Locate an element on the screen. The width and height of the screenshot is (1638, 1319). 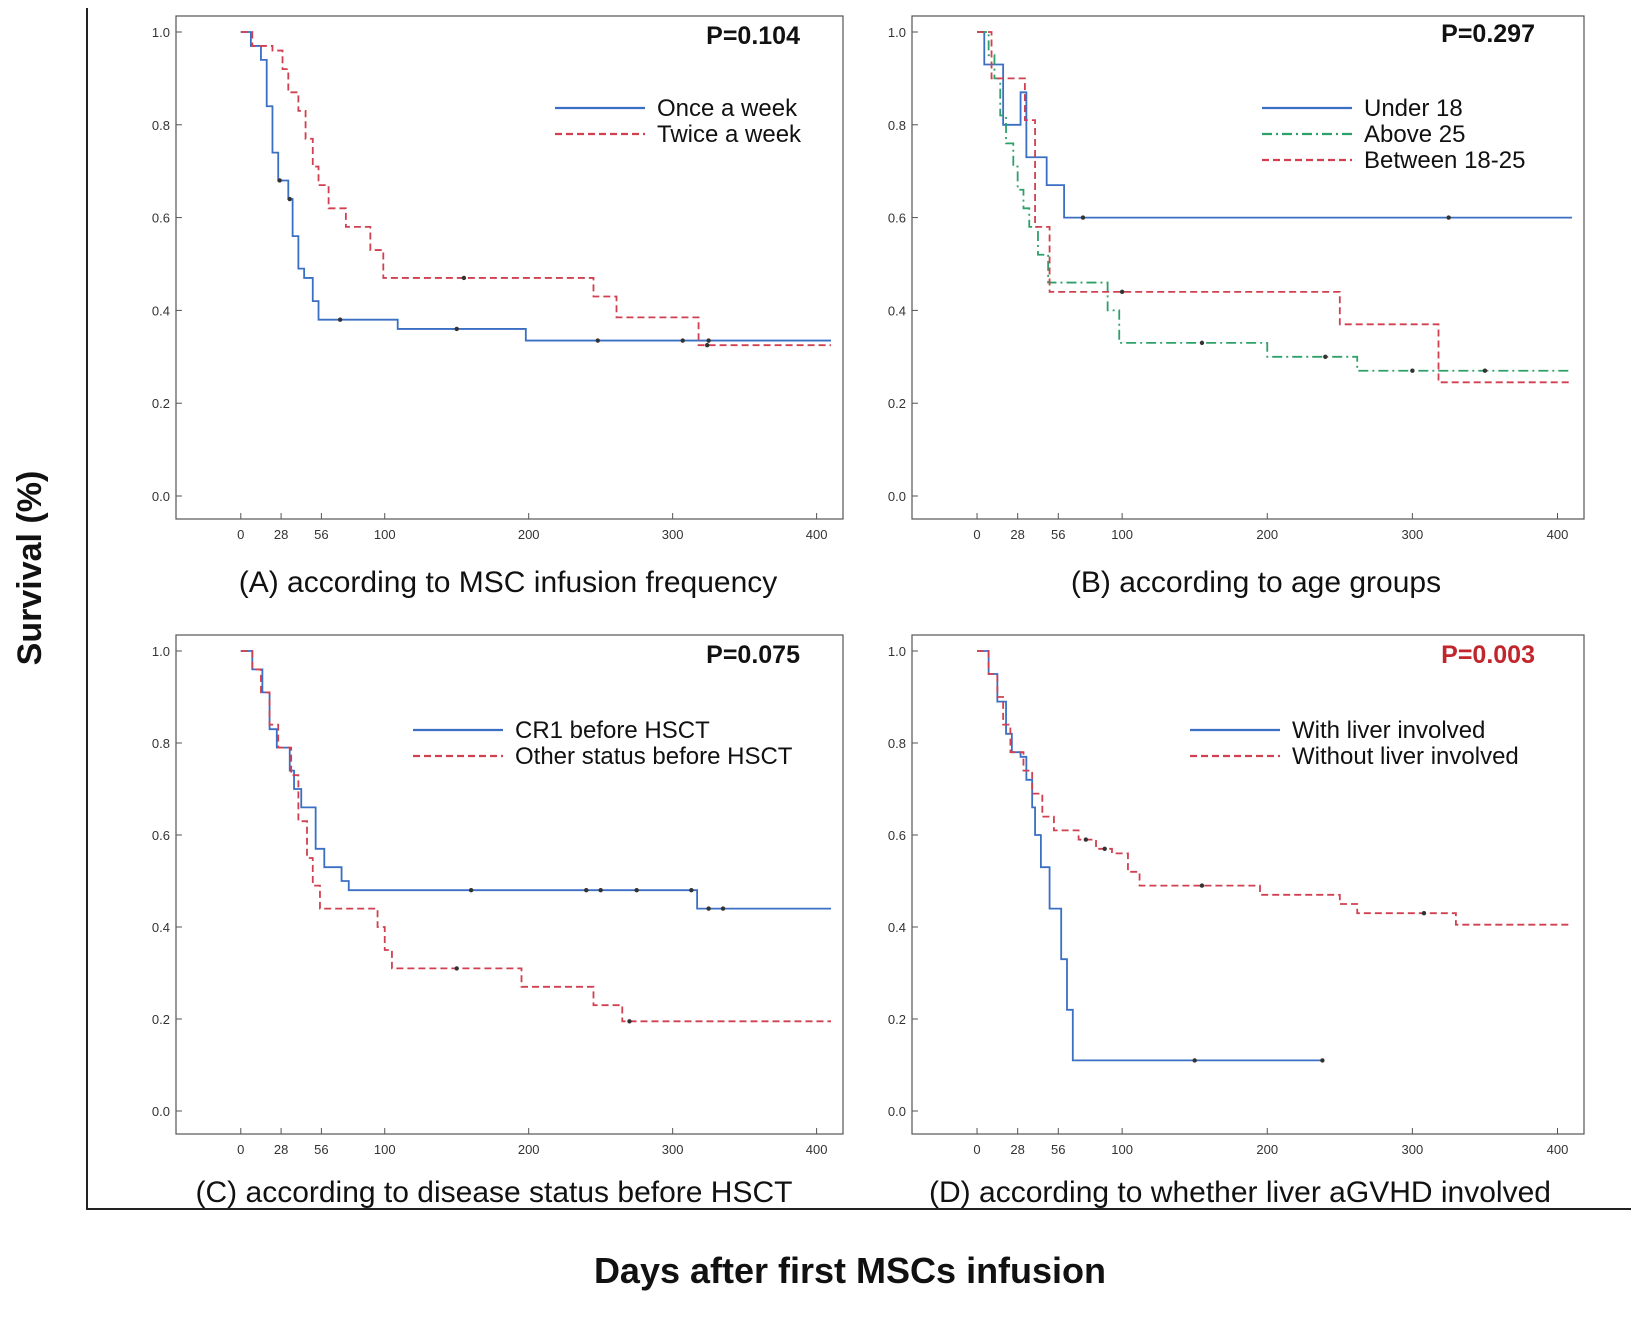
figure-frame-bottom is located at coordinates (858, 1209).